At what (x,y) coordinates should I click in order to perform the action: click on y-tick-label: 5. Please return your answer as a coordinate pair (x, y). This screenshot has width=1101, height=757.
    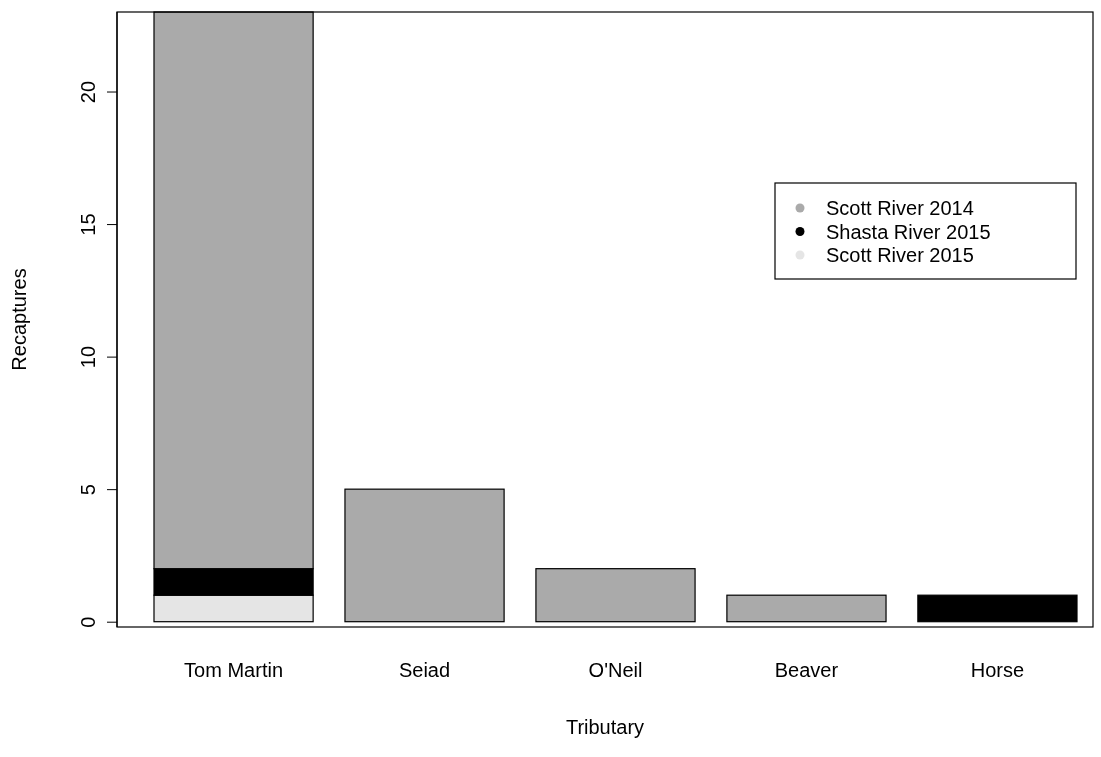
    Looking at the image, I should click on (88, 490).